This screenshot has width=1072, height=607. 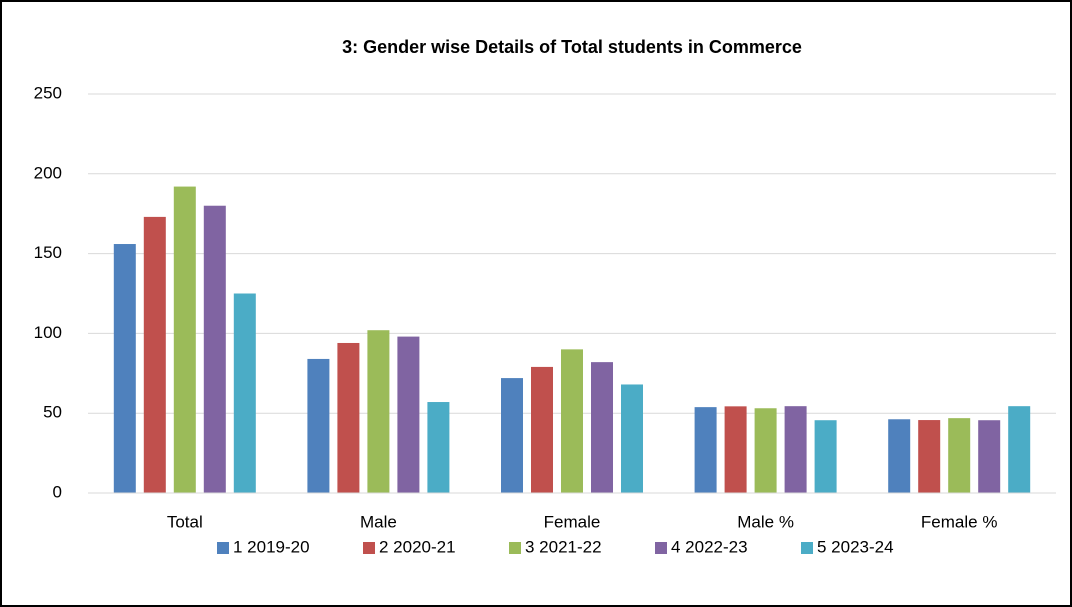 What do you see at coordinates (378, 521) in the screenshot?
I see `x-tick-label: Male` at bounding box center [378, 521].